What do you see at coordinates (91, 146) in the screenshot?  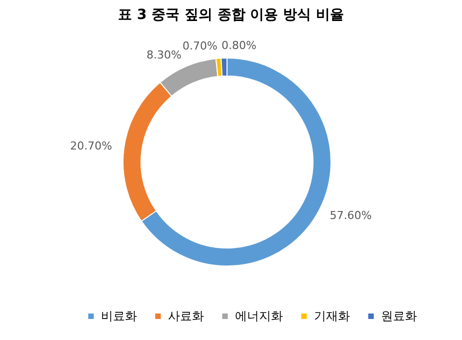 I see `data-label: 20.70%` at bounding box center [91, 146].